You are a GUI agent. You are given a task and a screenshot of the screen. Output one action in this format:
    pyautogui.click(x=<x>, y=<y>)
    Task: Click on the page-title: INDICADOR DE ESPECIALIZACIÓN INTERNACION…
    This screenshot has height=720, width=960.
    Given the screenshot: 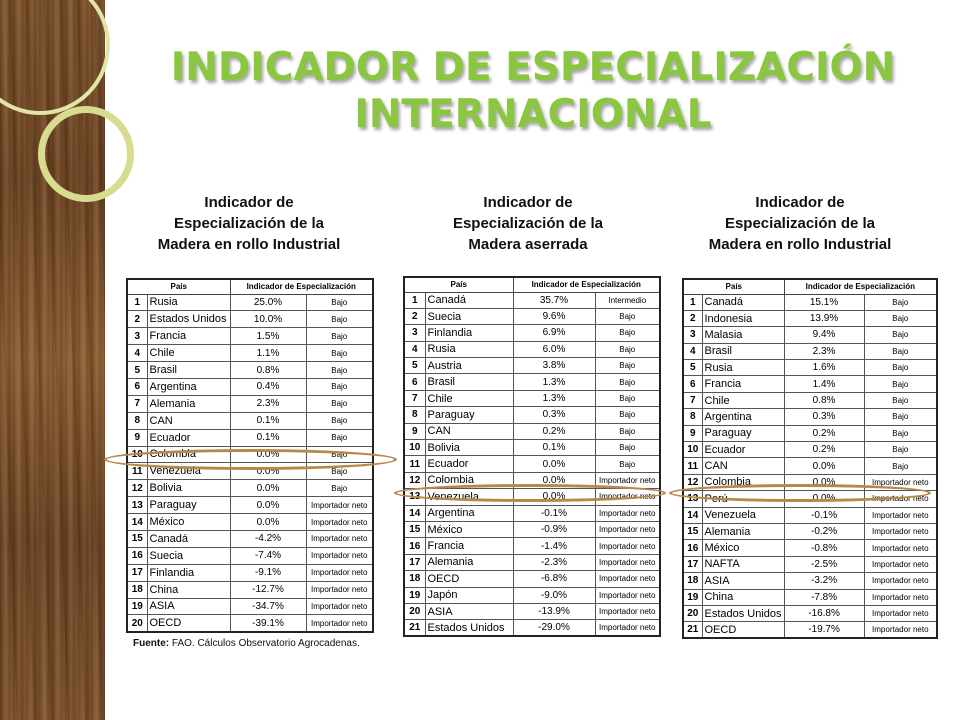 What is the action you would take?
    pyautogui.click(x=533, y=91)
    